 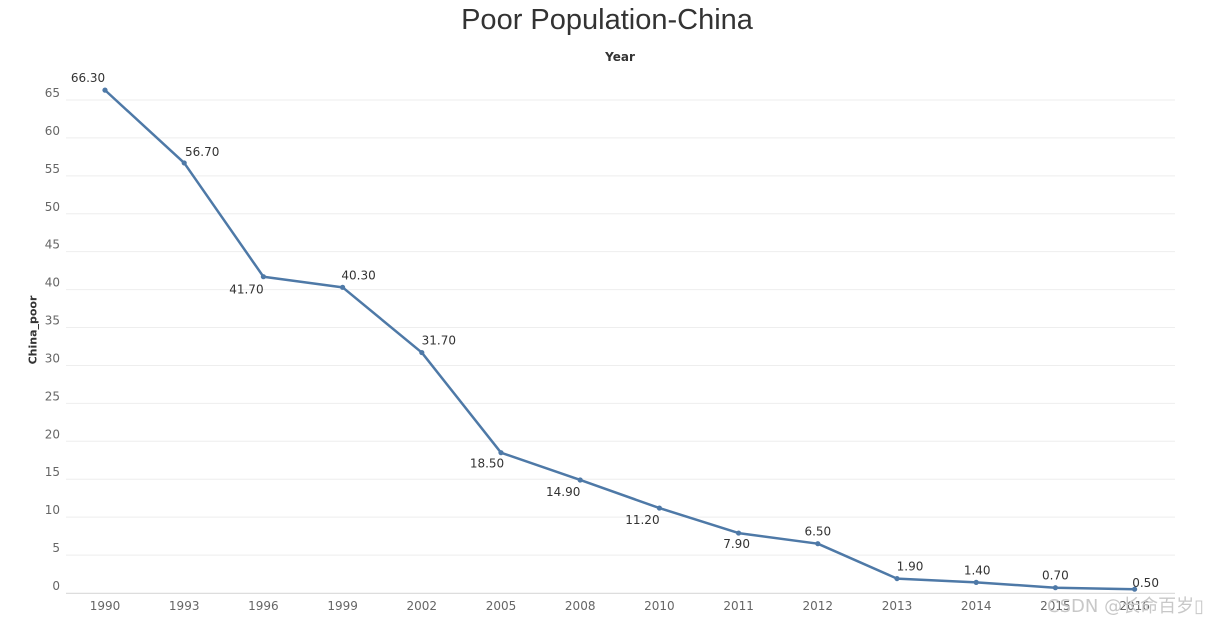 I want to click on data-label: 18.50, so click(x=487, y=464).